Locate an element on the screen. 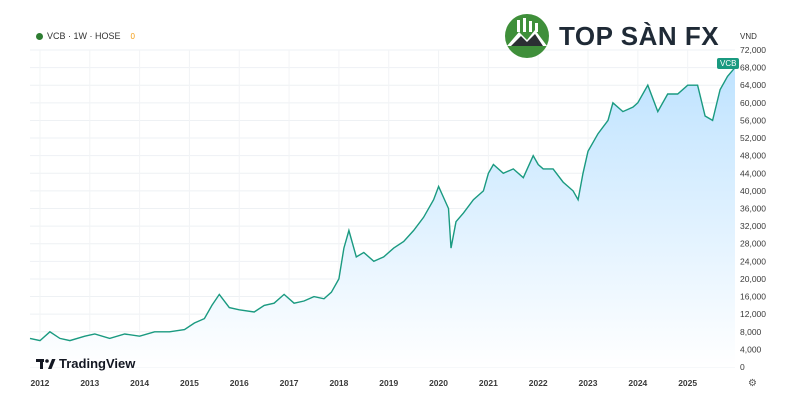  y-tick-label: 24,000 is located at coordinates (753, 261).